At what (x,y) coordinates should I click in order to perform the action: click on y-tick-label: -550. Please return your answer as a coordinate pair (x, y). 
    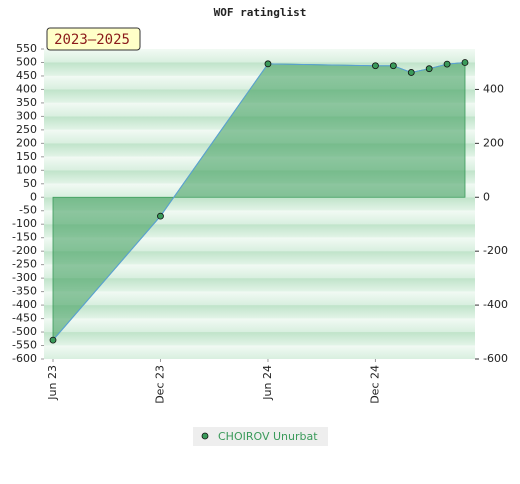
    Looking at the image, I should click on (24, 345).